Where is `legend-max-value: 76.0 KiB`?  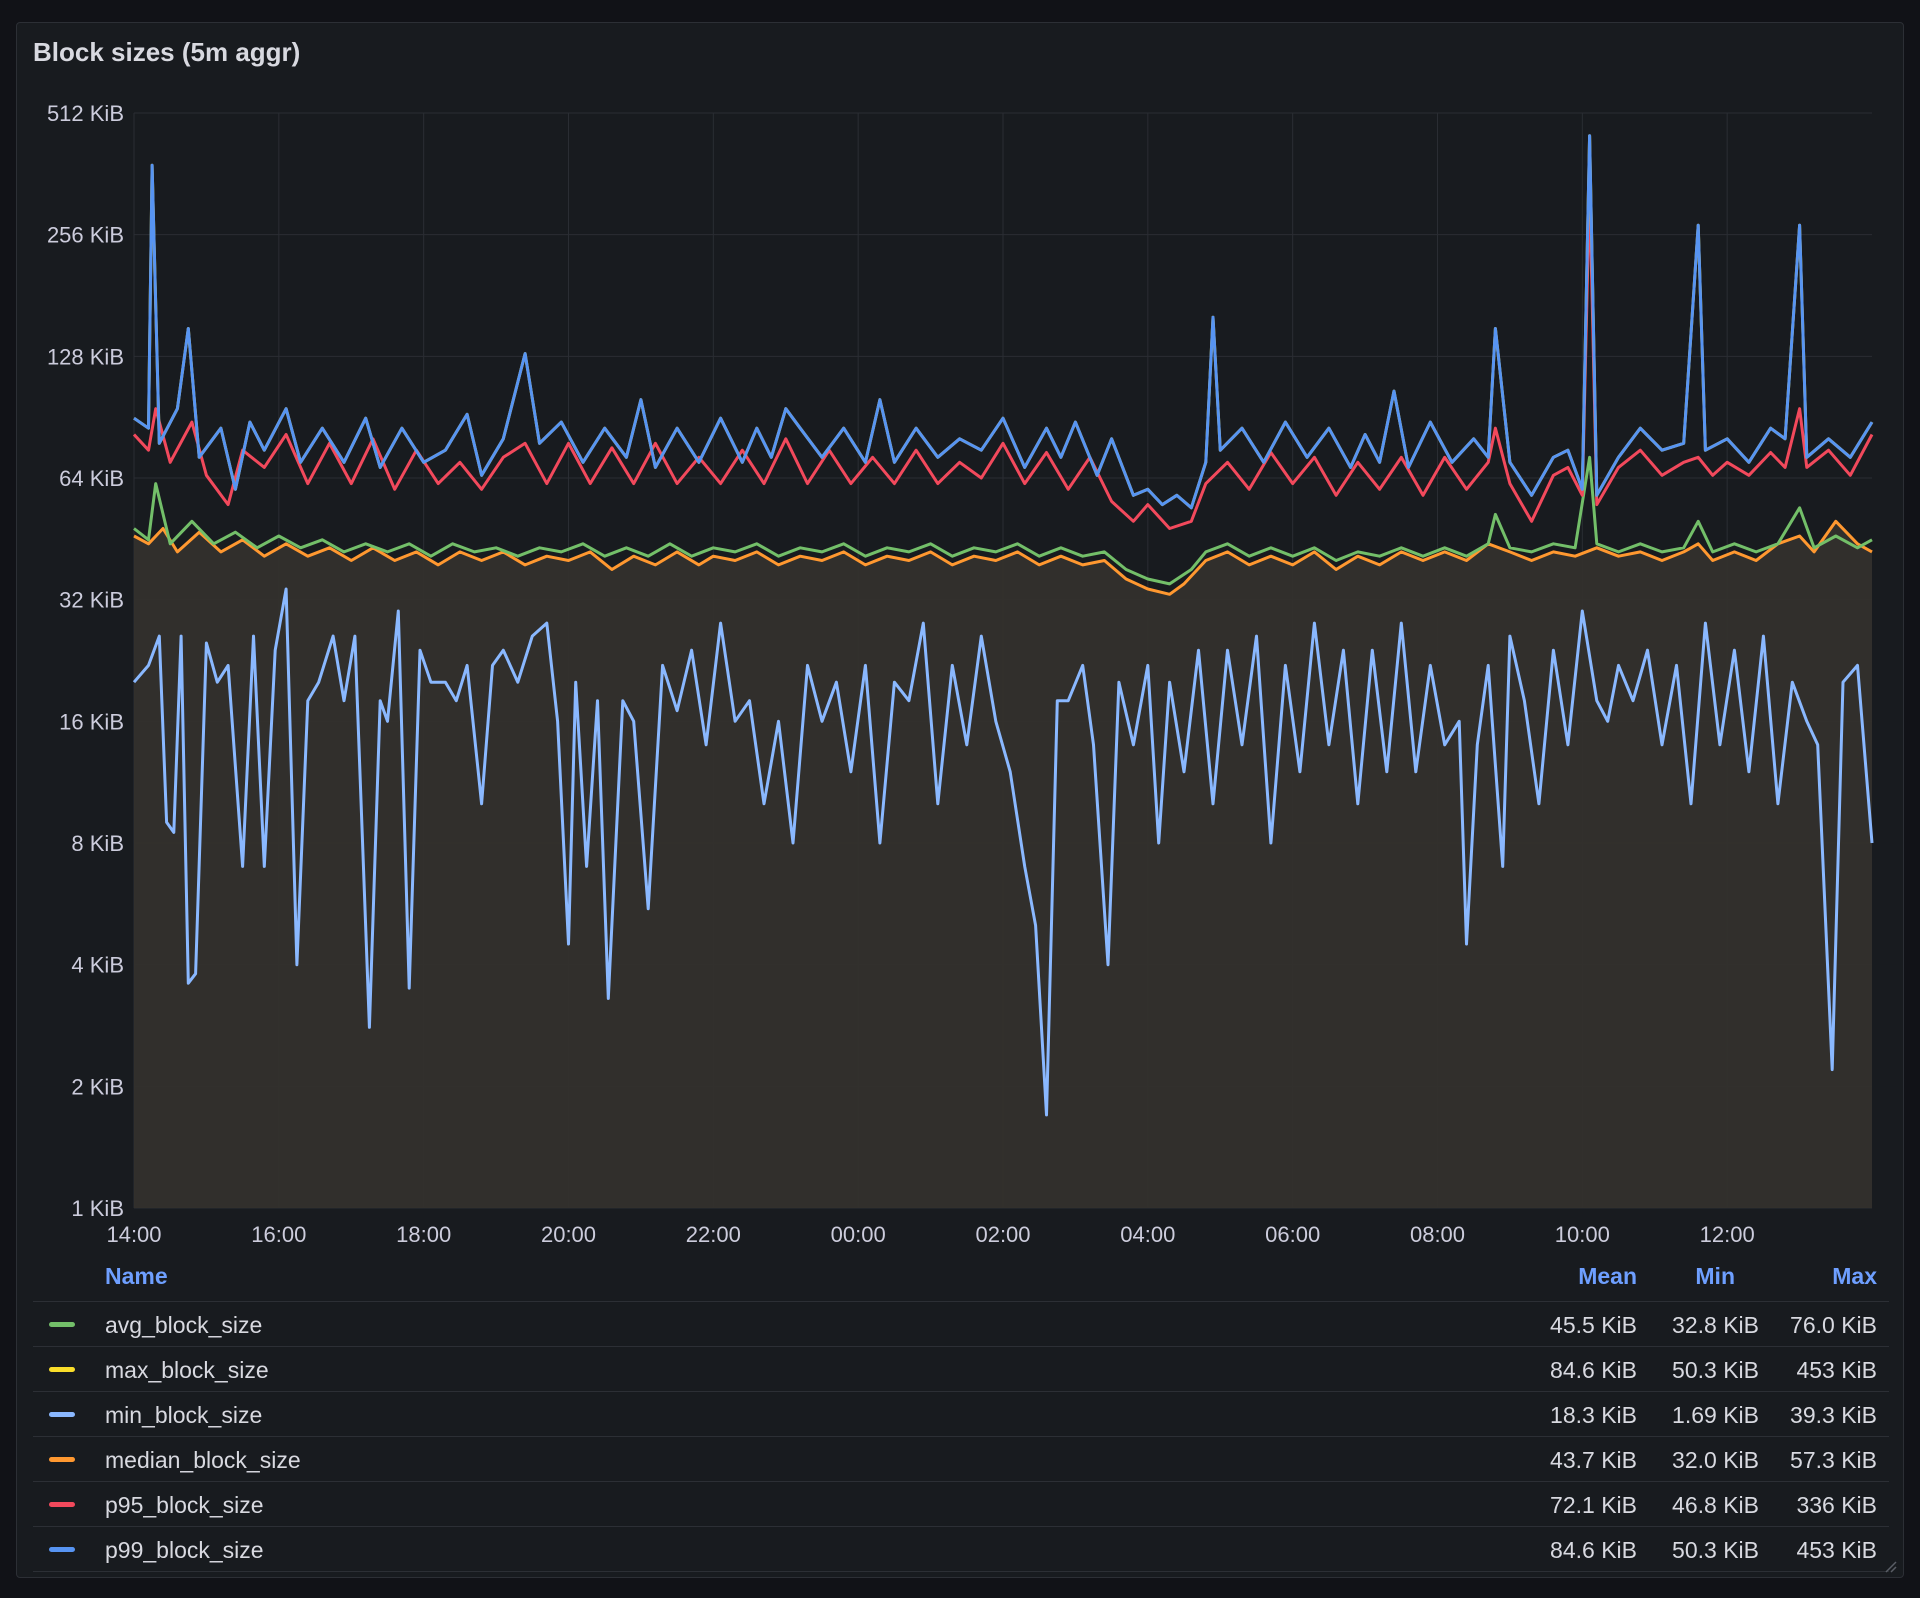
legend-max-value: 76.0 KiB is located at coordinates (1833, 1325).